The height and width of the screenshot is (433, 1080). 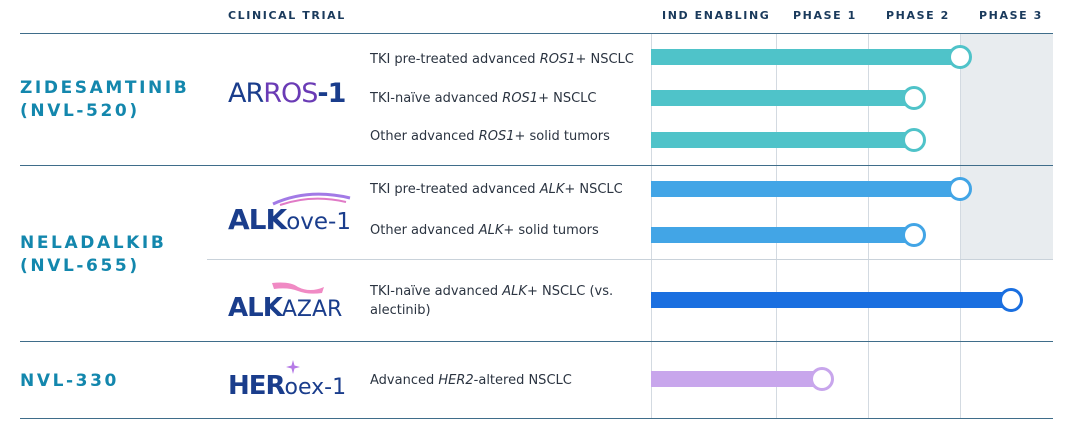 I want to click on indication-text: Advanced, so click(x=404, y=380).